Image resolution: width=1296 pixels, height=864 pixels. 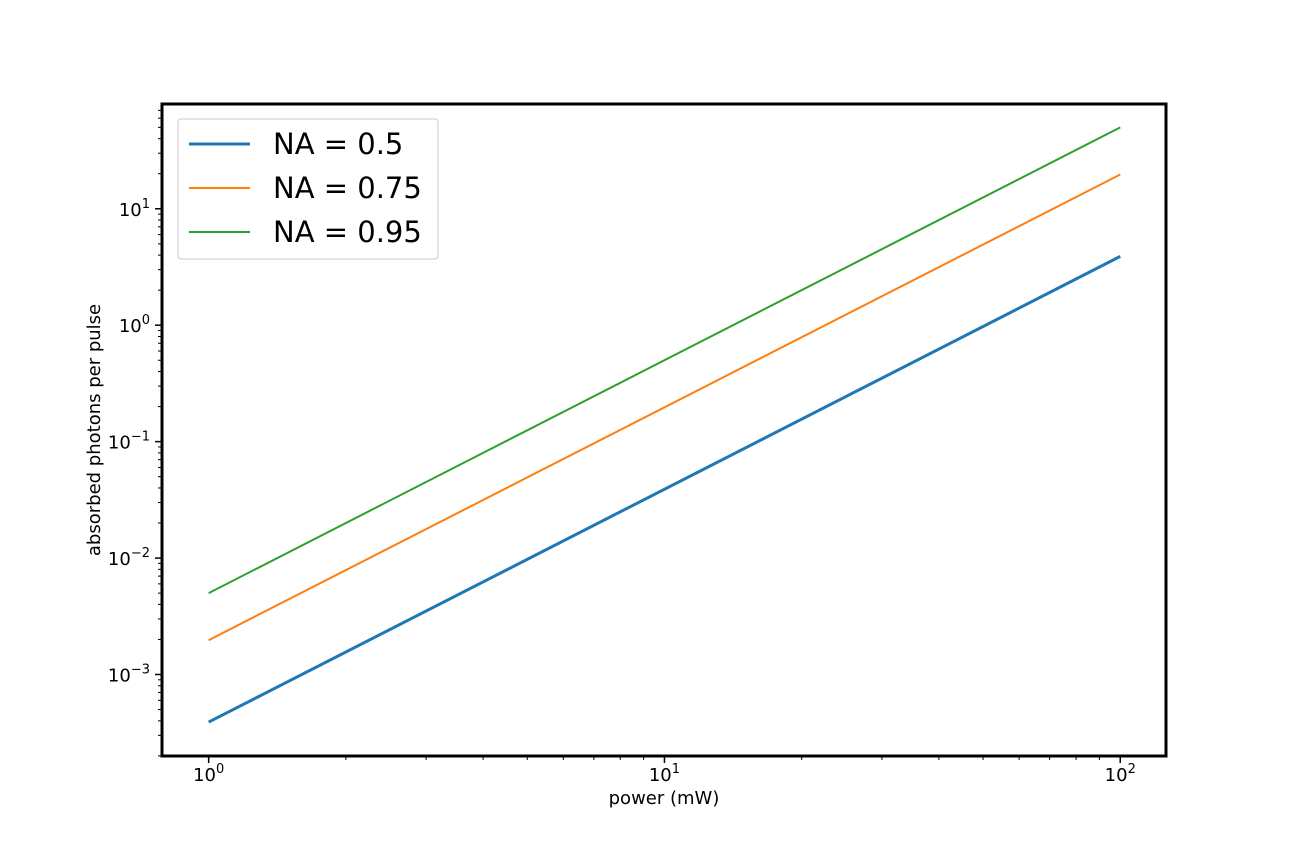 I want to click on y-axis-ticks: 10⁻³ 10⁻² 10⁻¹ 10⁰ 10¹, so click(x=135, y=433).